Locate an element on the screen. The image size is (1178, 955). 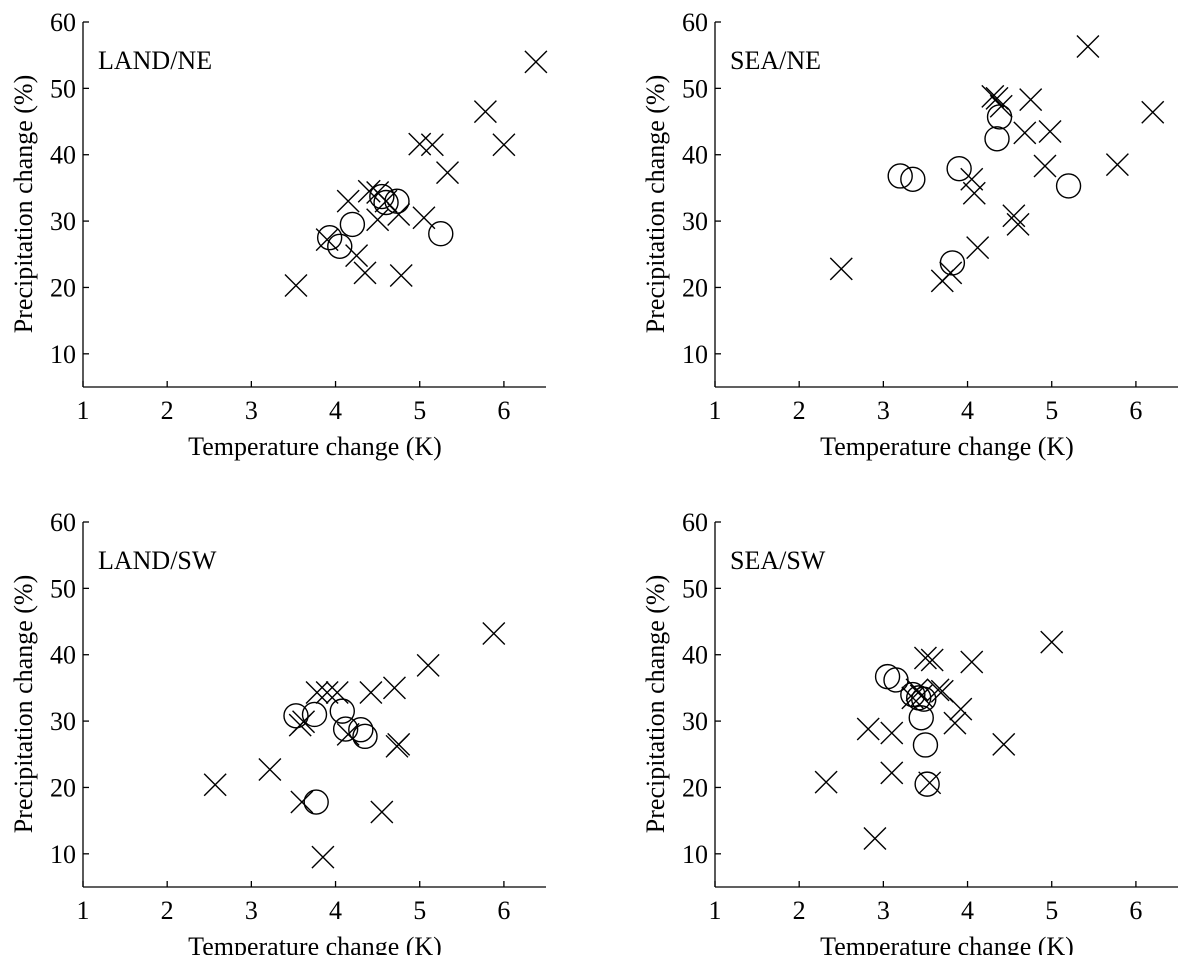
panel-label: SEA/SW is located at coordinates (778, 560).